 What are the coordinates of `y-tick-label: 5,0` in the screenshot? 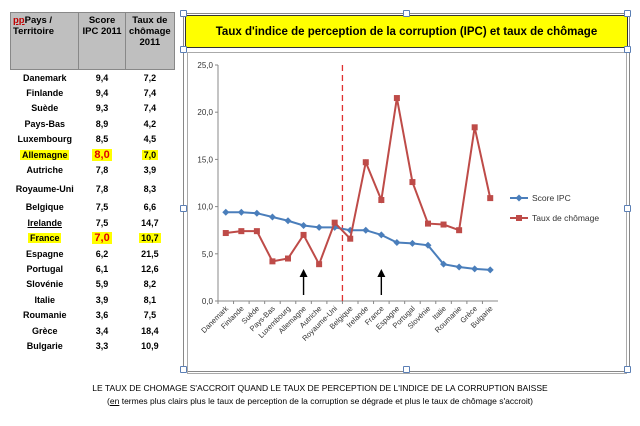 It's located at (208, 254).